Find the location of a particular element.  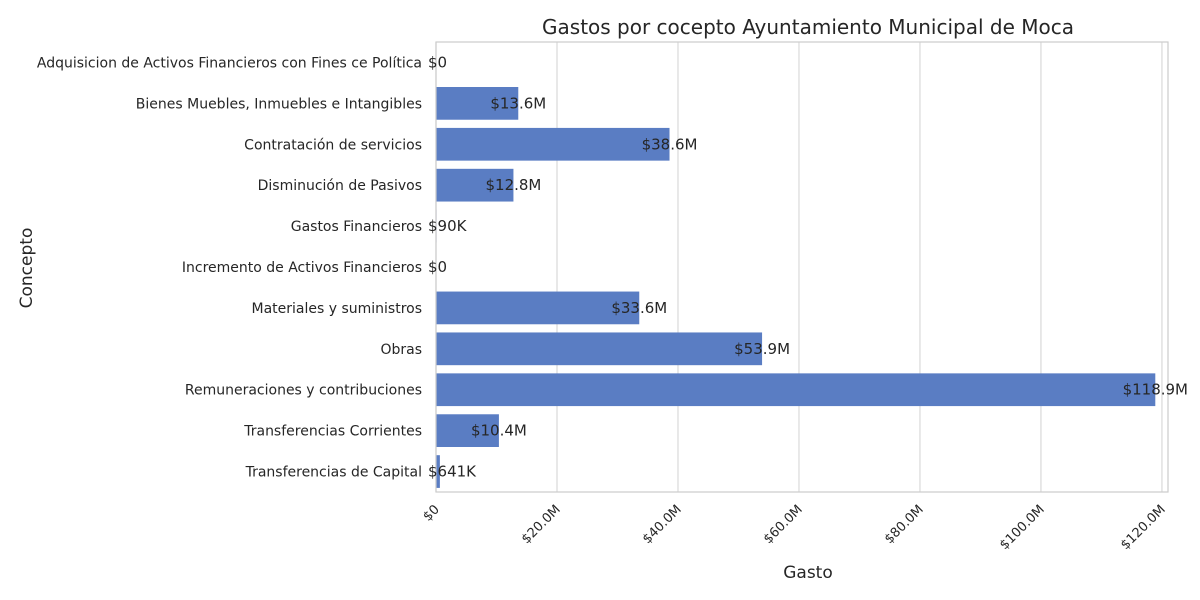

data-label: $118.9M is located at coordinates (1155, 390).